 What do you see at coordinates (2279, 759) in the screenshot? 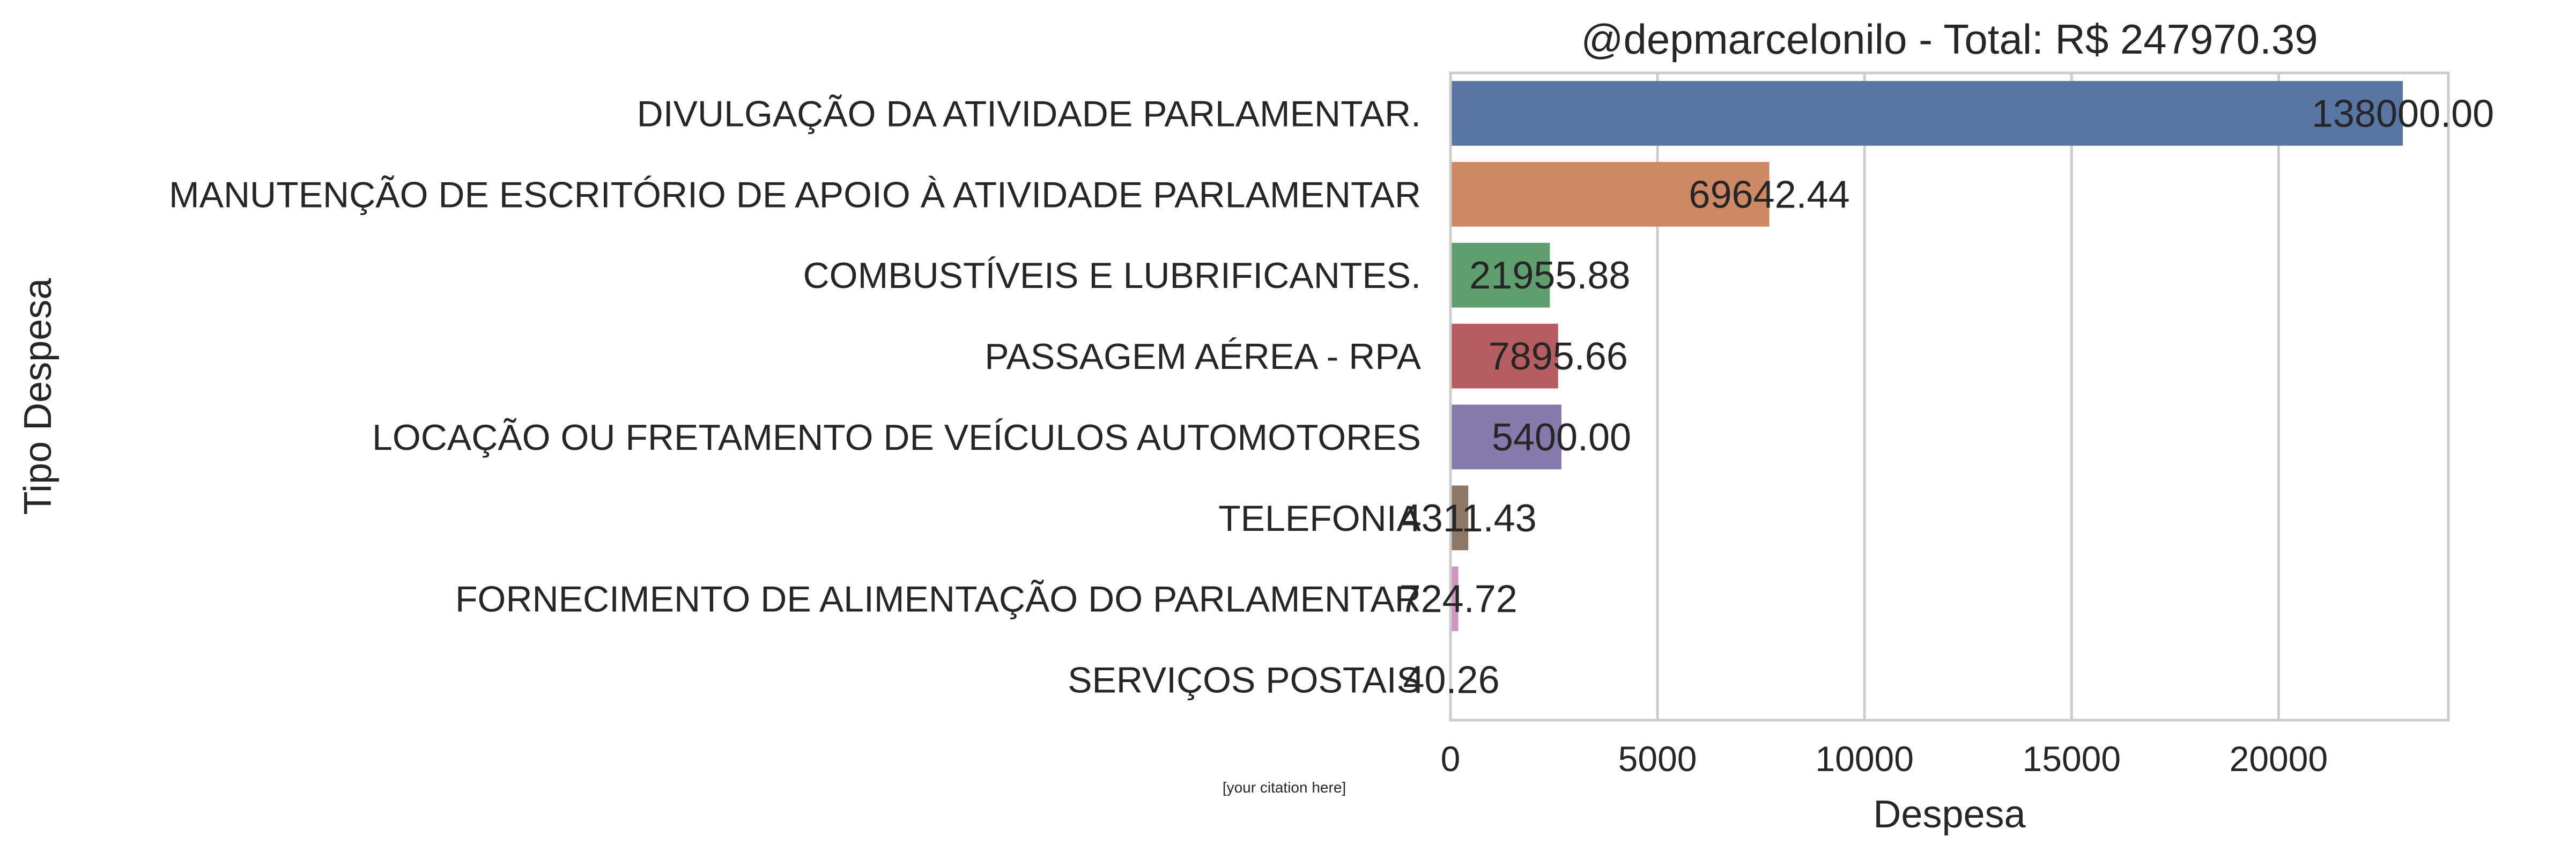
I see `x-tick-label: 20000` at bounding box center [2279, 759].